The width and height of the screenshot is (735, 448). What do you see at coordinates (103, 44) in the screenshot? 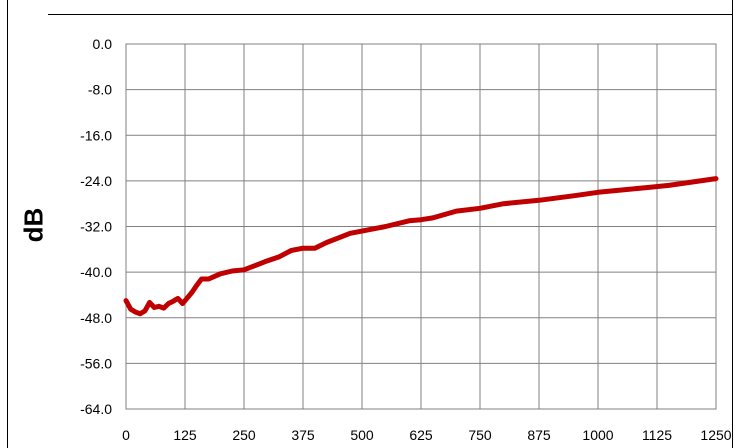
I see `y-tick-label: 0.0` at bounding box center [103, 44].